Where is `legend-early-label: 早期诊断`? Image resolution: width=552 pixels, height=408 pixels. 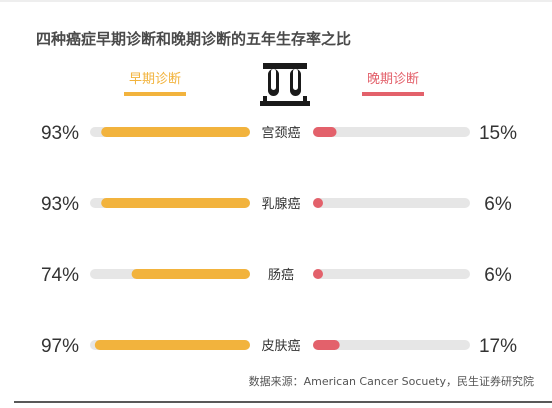
legend-early-label: 早期诊断 is located at coordinates (155, 79).